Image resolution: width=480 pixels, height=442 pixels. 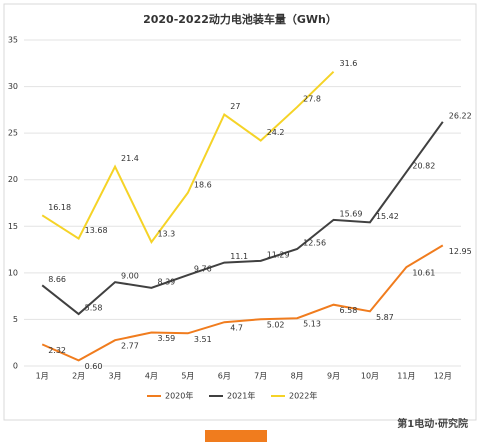 I want to click on legend-label: 2021年, so click(x=241, y=396).